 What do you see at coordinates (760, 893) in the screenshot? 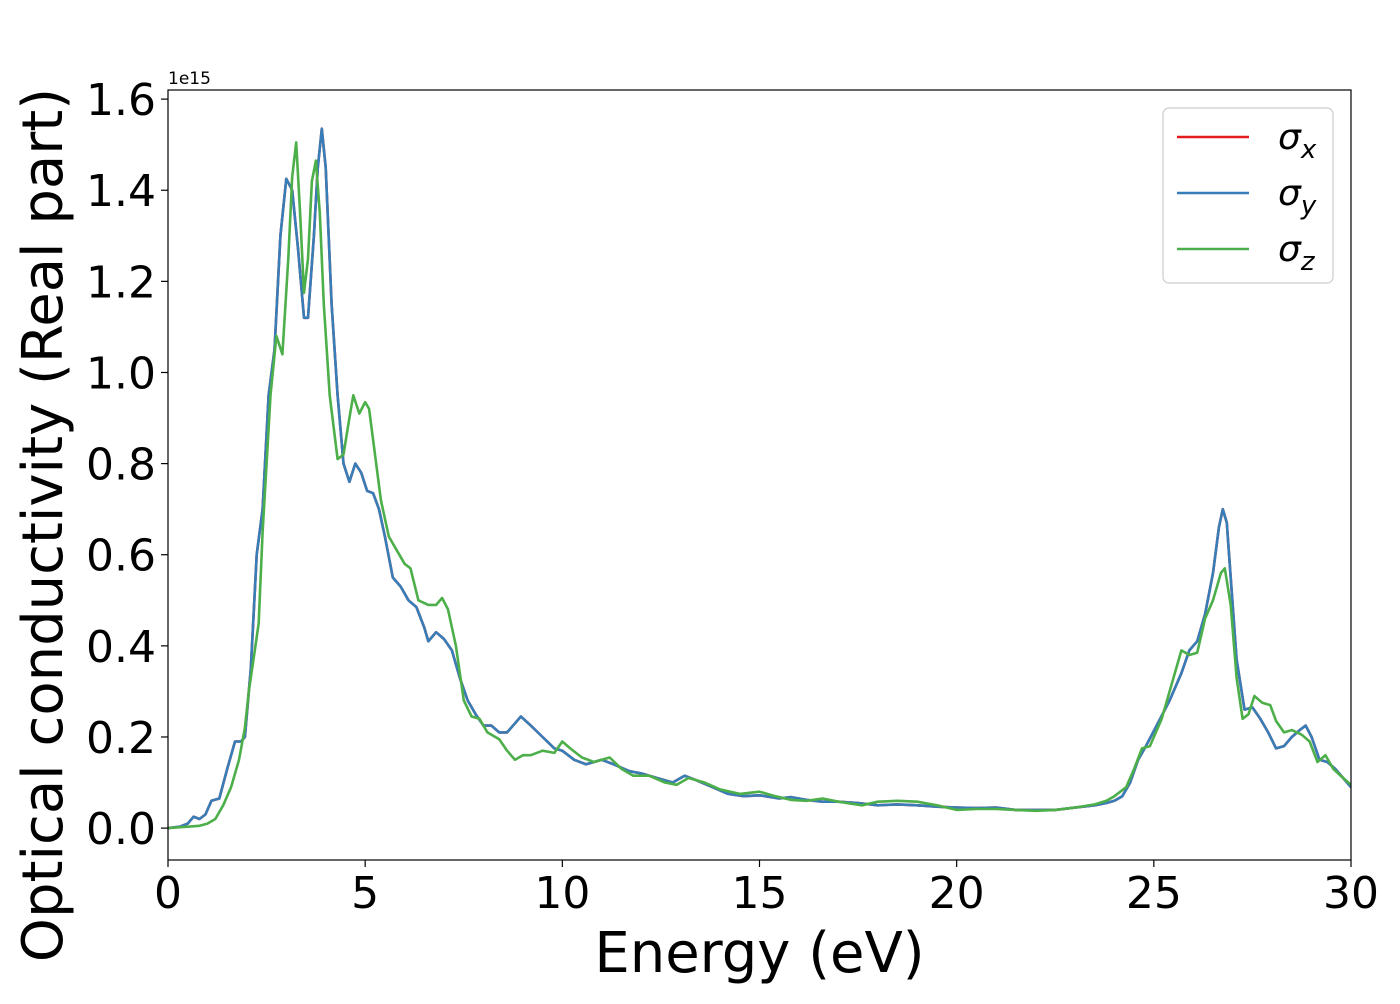
I see `x-tick-label: 15` at bounding box center [760, 893].